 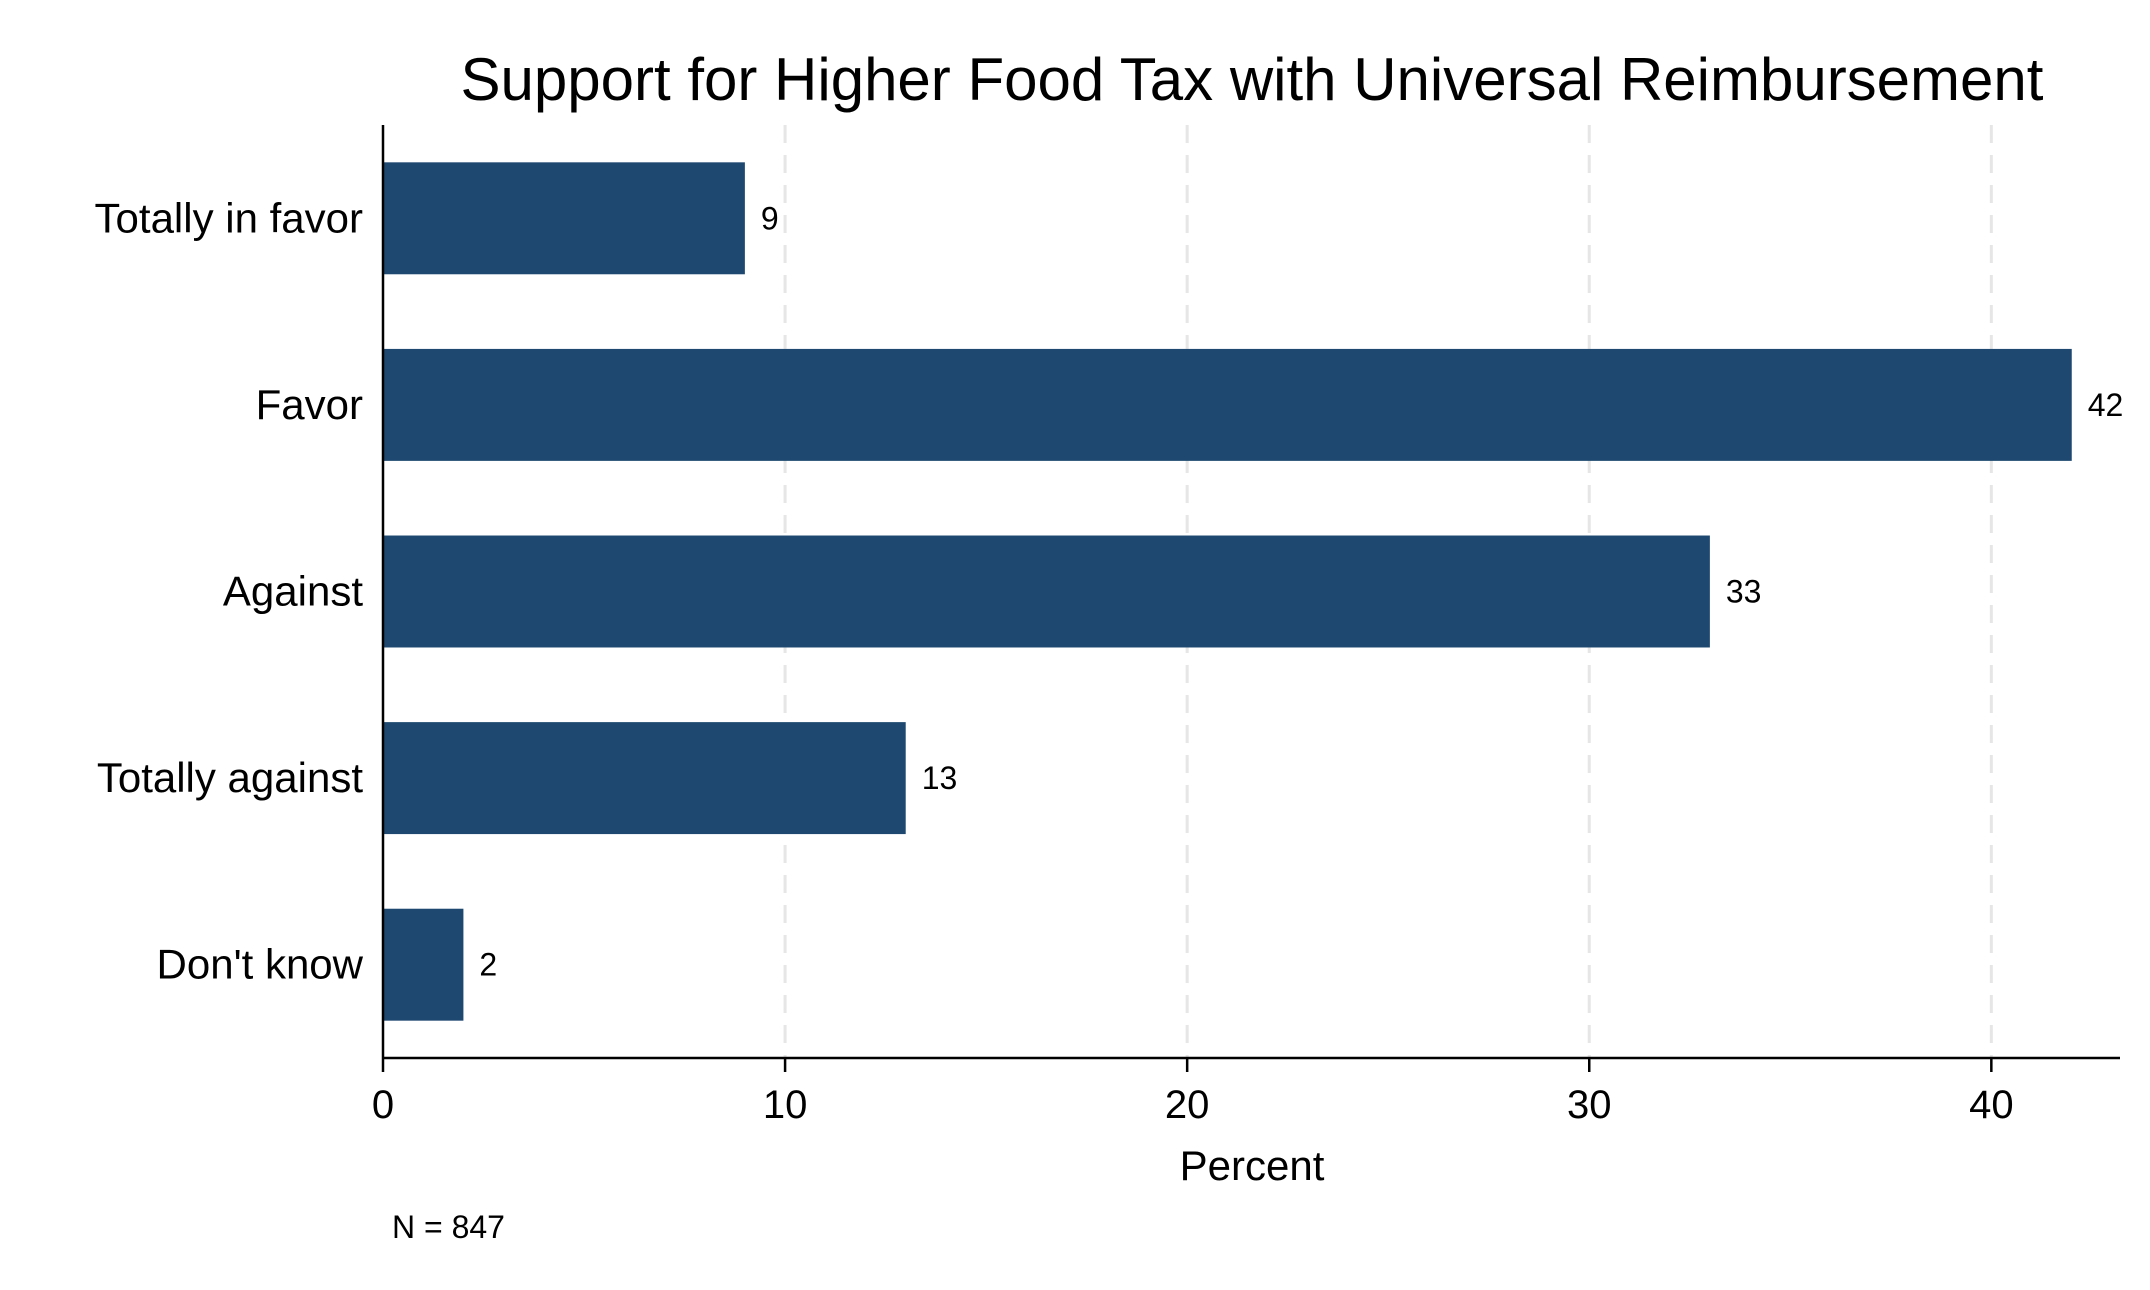 I want to click on x-tick-label-20: 20, so click(x=1187, y=1105).